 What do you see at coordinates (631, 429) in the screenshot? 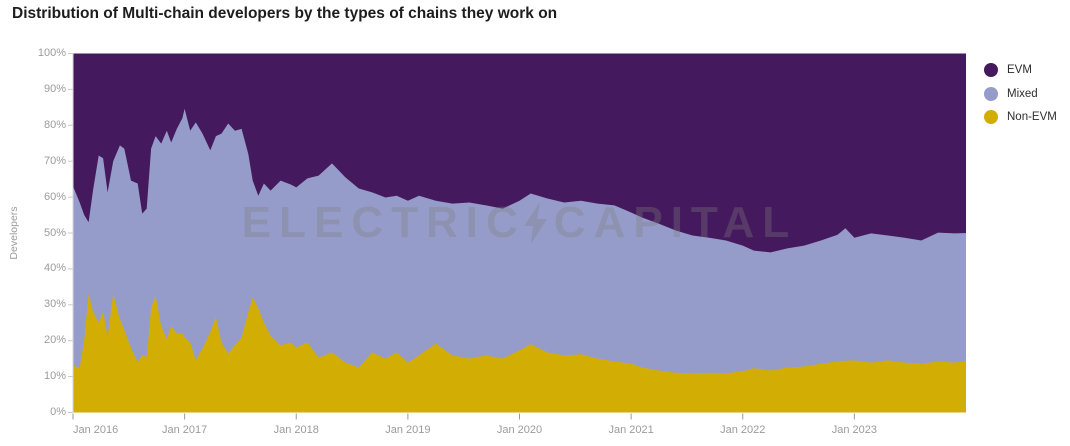
I see `x-tick-label: Jan 2021` at bounding box center [631, 429].